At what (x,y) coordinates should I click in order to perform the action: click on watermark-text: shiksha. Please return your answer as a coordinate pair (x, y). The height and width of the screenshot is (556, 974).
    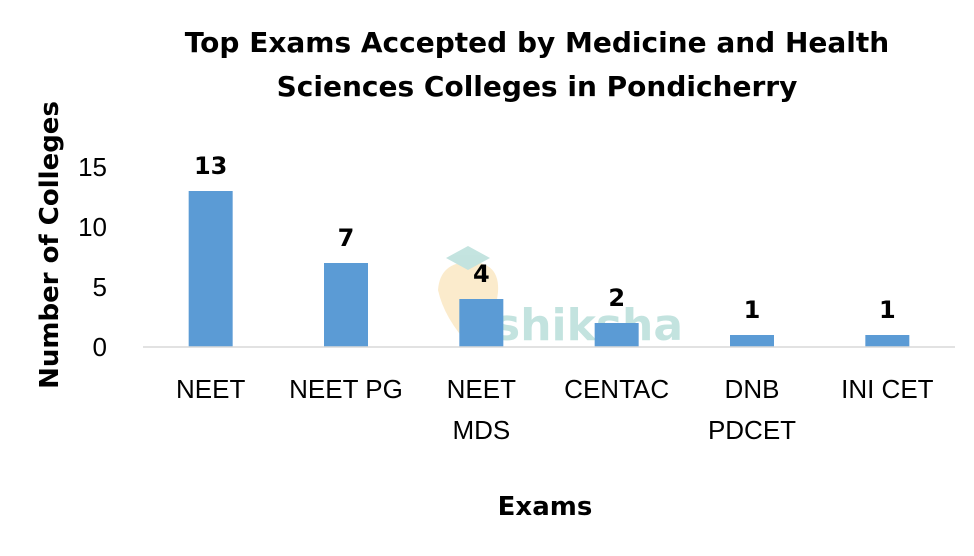
    Looking at the image, I should click on (588, 325).